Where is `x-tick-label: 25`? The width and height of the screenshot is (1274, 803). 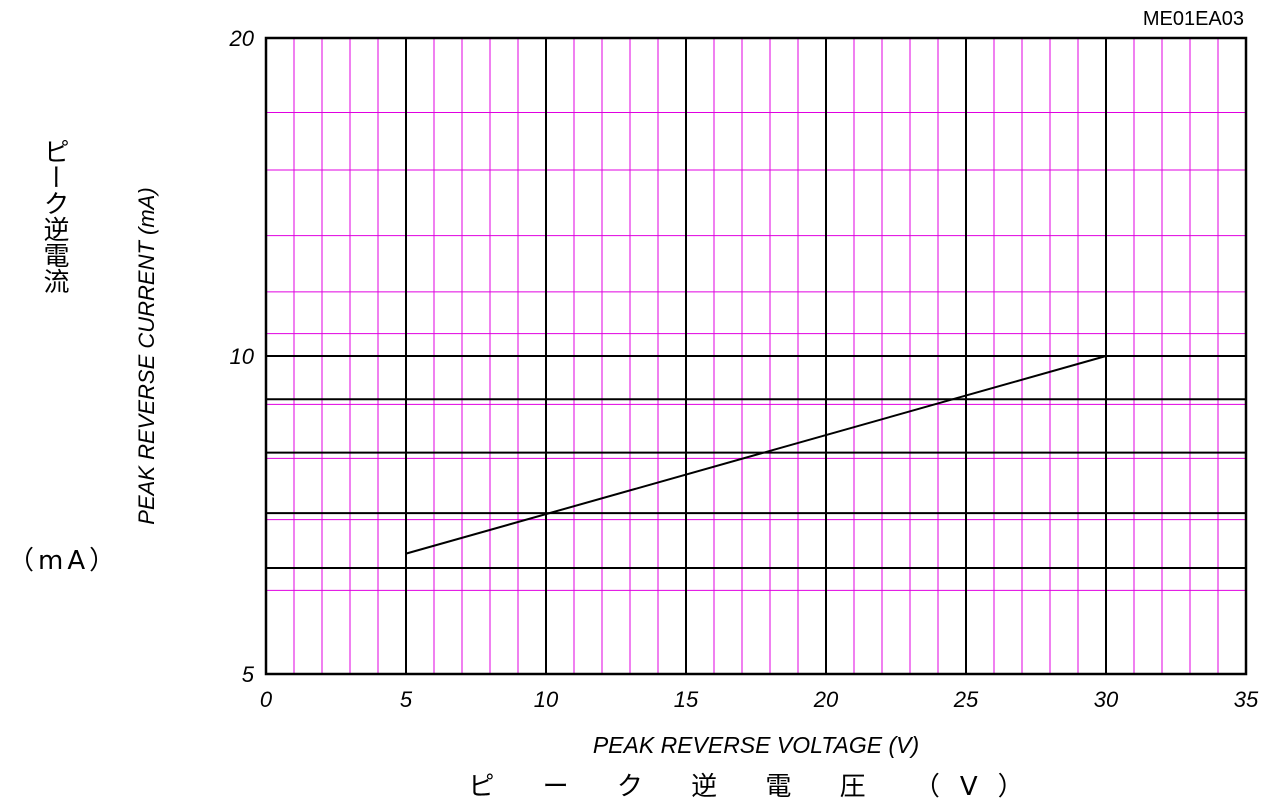 x-tick-label: 25 is located at coordinates (966, 699).